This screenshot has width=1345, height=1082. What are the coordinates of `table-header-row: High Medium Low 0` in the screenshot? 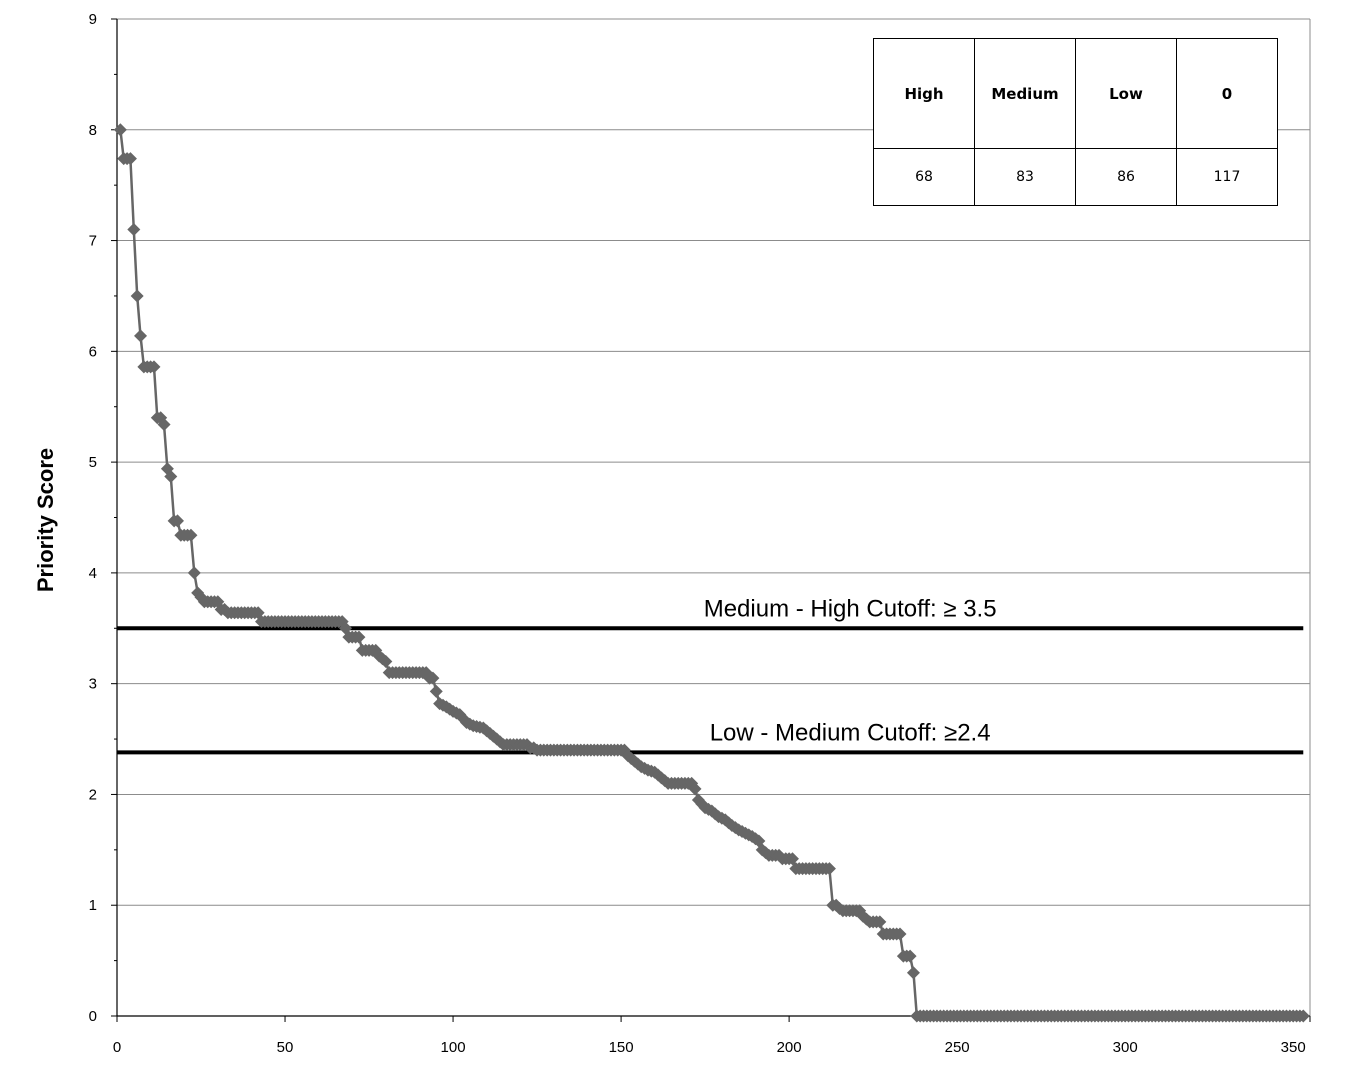 It's located at (1075, 93).